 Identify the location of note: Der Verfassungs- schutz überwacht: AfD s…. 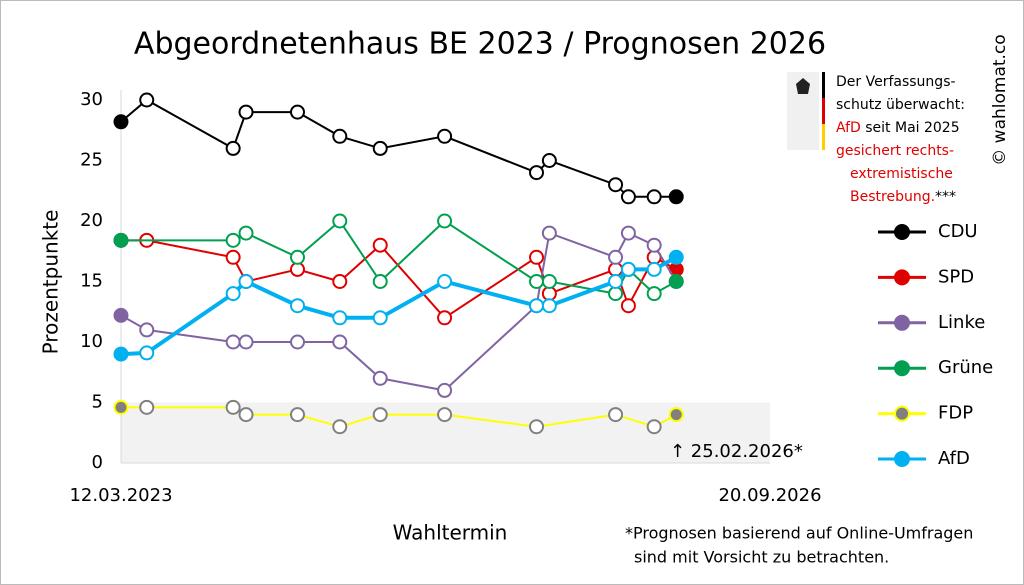
(900, 139).